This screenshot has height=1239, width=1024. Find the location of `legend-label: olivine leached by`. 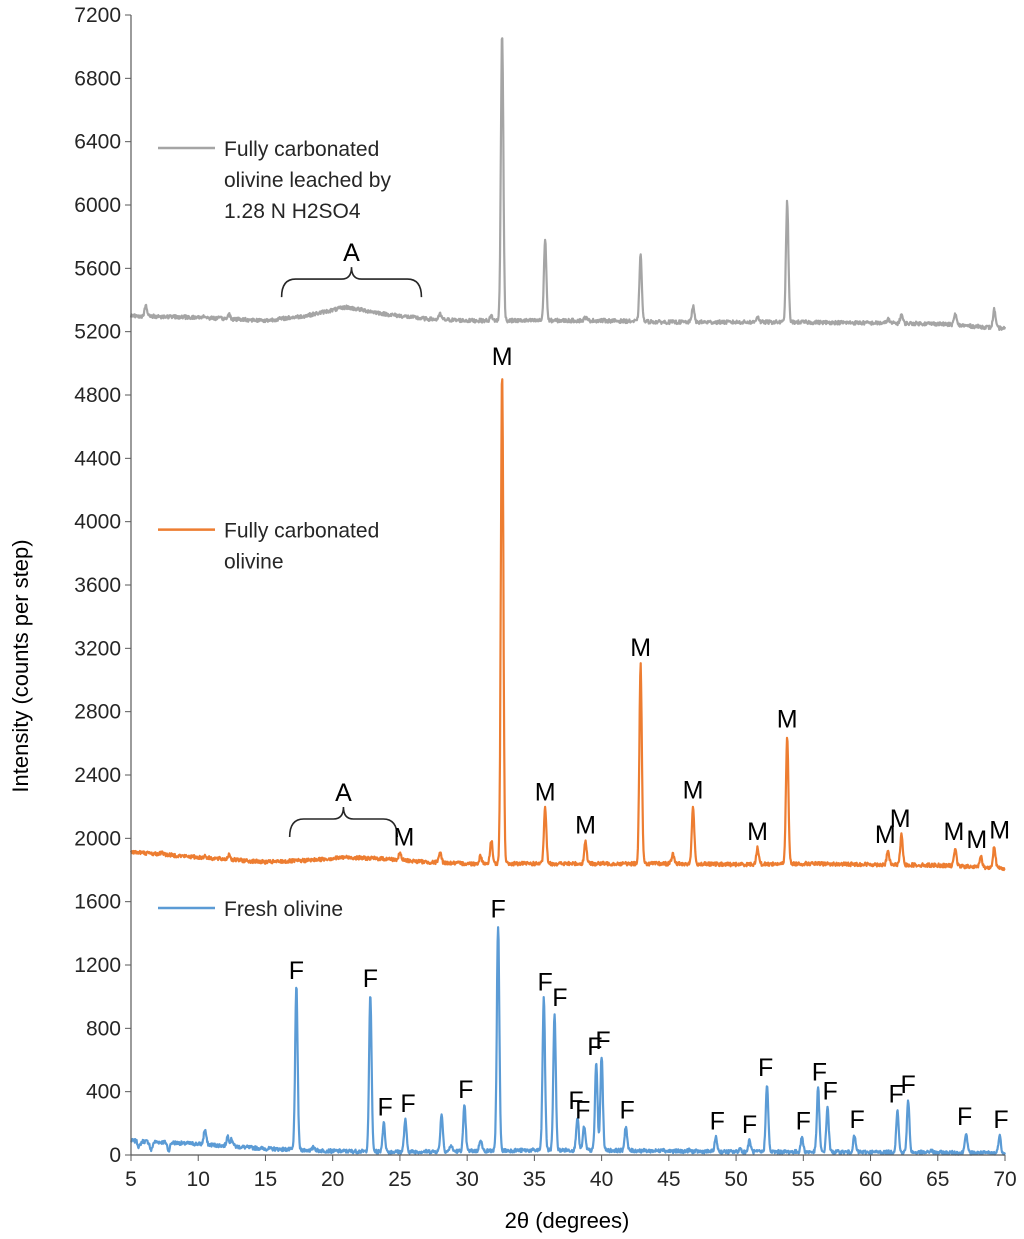

legend-label: olivine leached by is located at coordinates (307, 180).